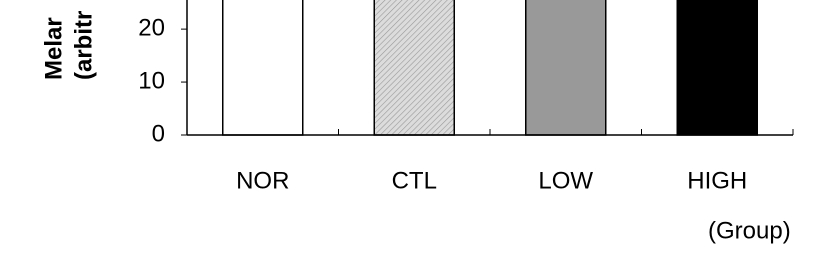 The image size is (828, 256). I want to click on x-axis-label: (Group), so click(749, 230).